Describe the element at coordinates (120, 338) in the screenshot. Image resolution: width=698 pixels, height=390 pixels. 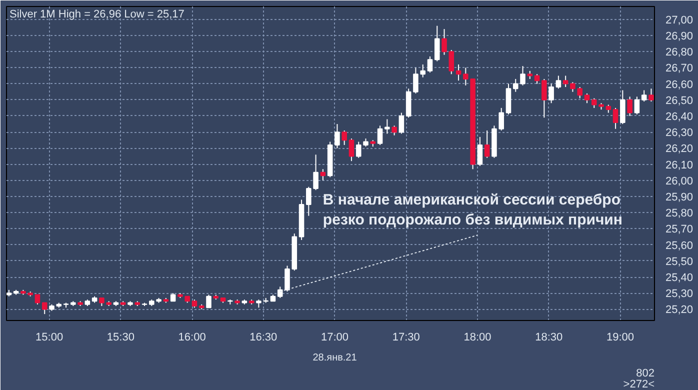
I see `x-tick-label: 15:30` at that location.